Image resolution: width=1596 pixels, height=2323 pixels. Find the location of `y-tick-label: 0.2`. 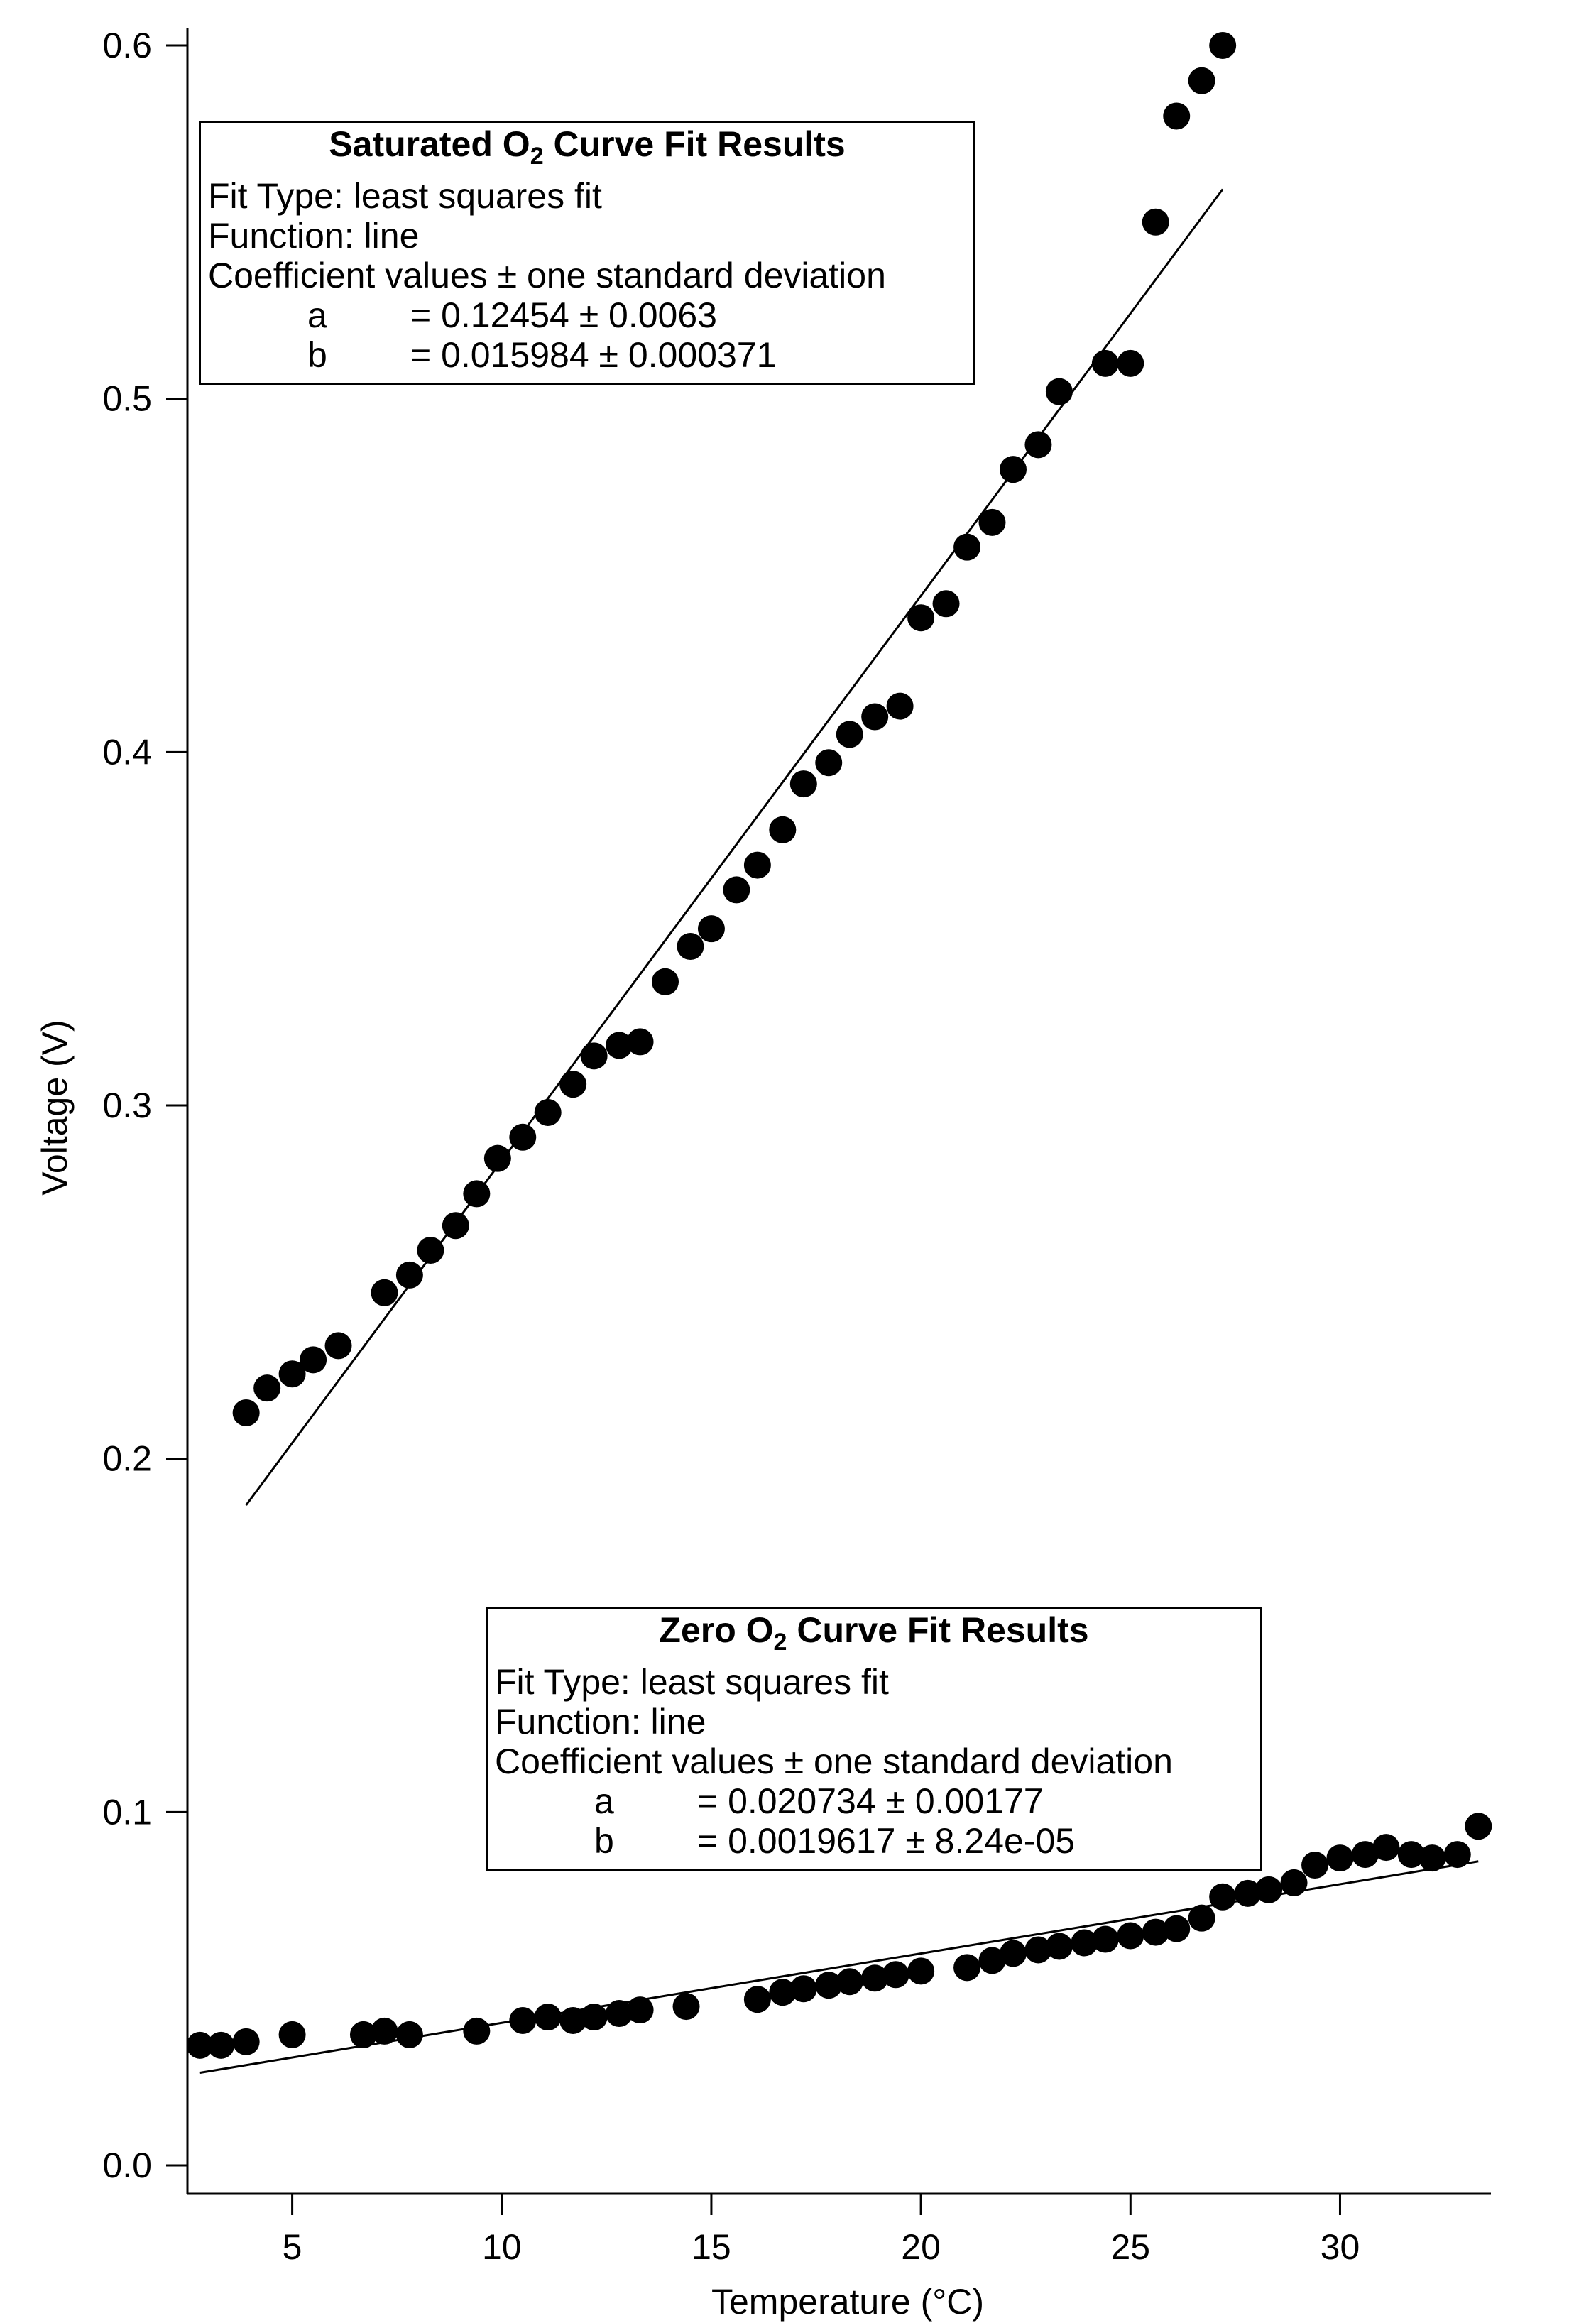

y-tick-label: 0.2 is located at coordinates (127, 1459).